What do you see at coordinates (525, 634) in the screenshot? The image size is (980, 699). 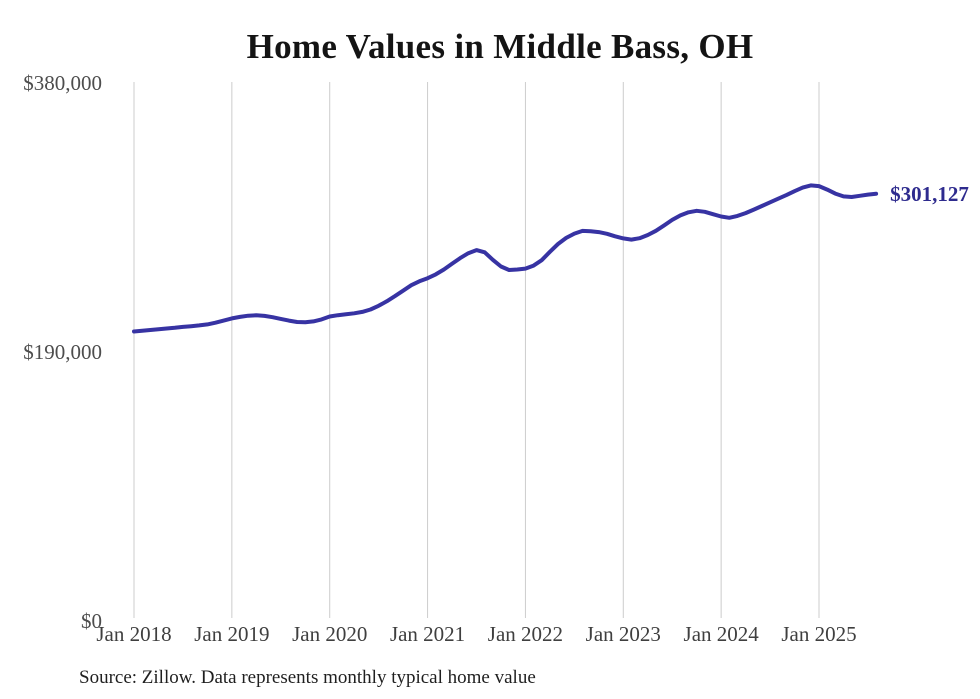 I see `x-axis-label: Jan 2022` at bounding box center [525, 634].